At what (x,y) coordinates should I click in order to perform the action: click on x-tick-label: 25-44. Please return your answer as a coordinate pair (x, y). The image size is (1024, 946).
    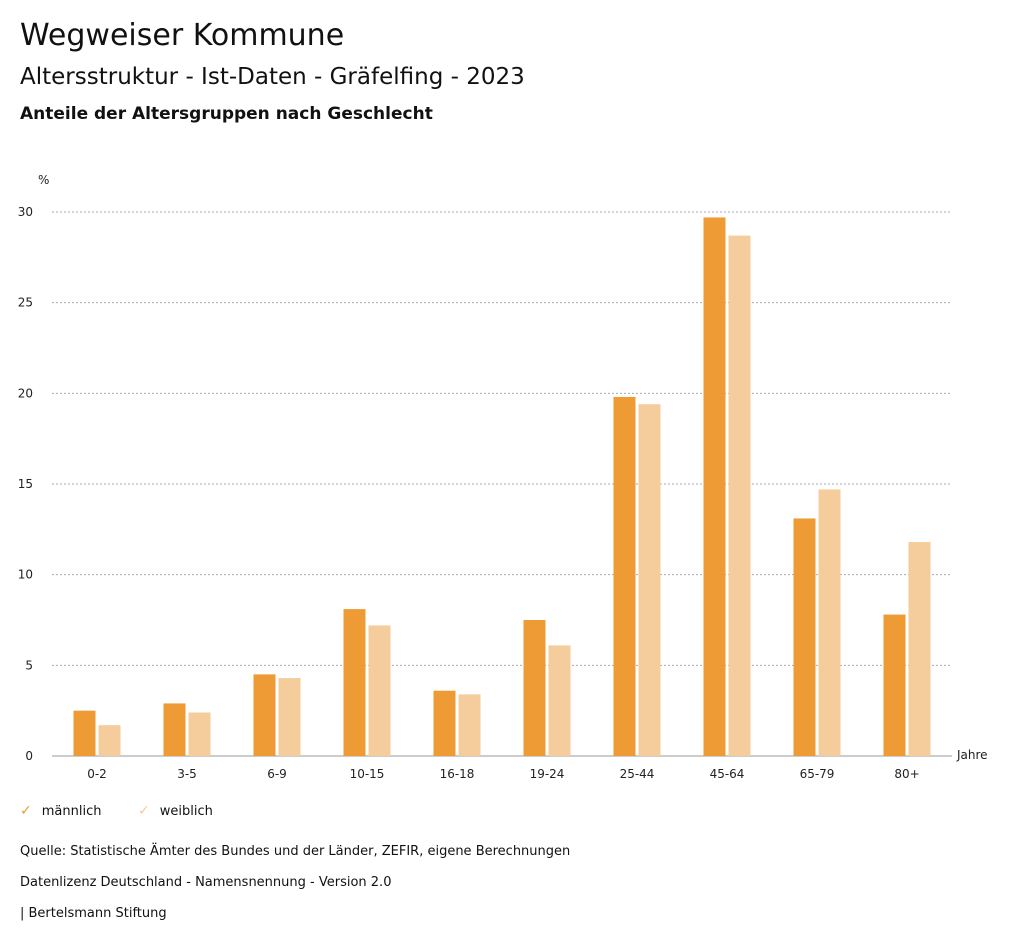
    Looking at the image, I should click on (637, 774).